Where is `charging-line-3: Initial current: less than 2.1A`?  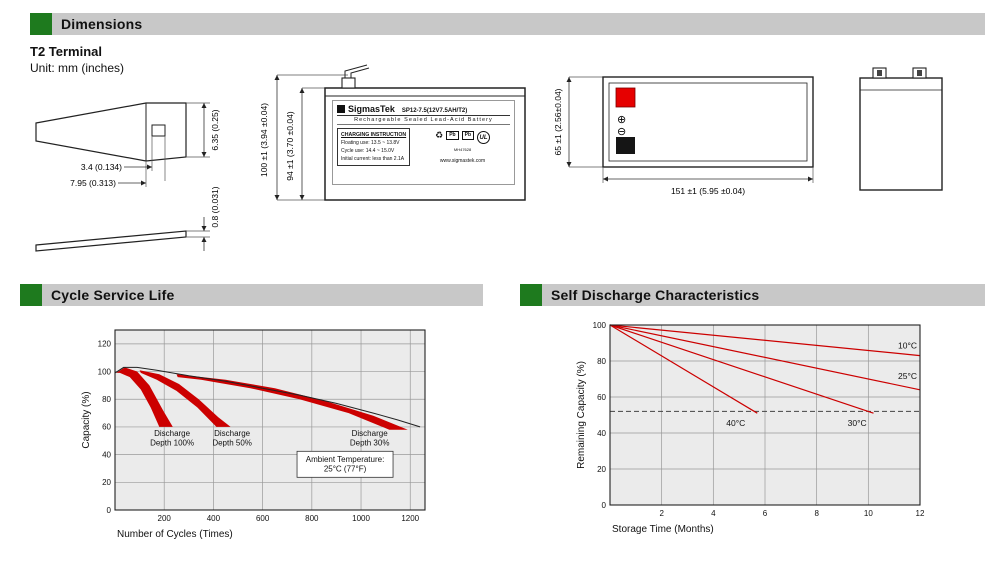
charging-line-3: Initial current: less than 2.1A is located at coordinates (373, 158).